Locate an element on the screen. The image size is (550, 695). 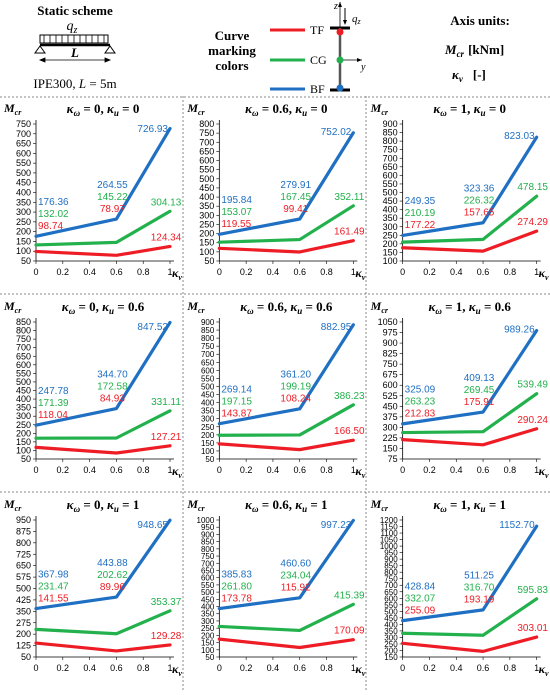
data-label-bf: 195.84 is located at coordinates (236, 200).